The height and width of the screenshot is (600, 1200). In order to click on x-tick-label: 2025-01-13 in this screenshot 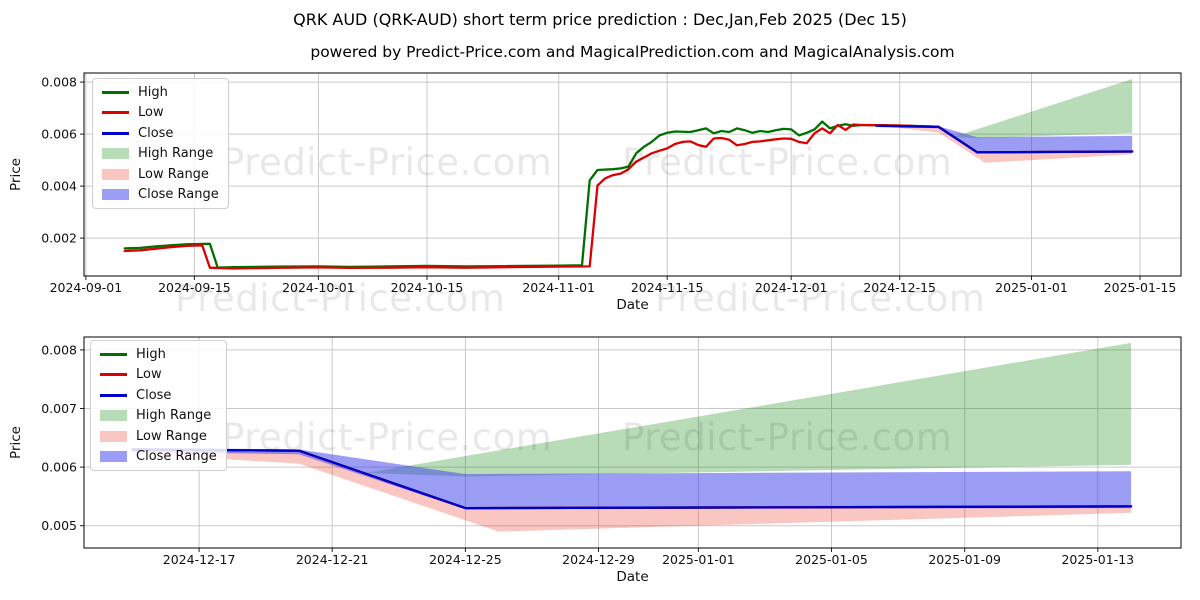, I will do `click(1097, 559)`.